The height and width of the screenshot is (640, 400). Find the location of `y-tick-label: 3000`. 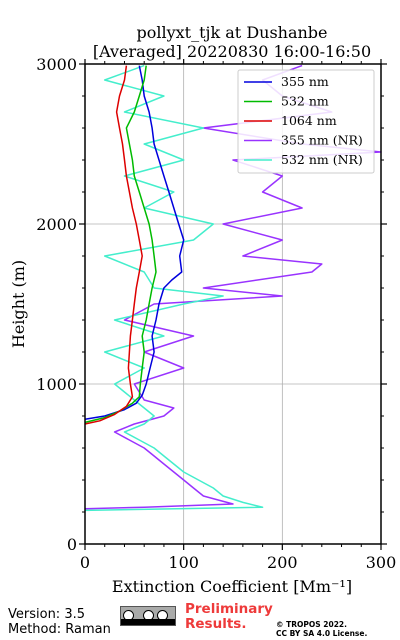

y-tick-label: 3000 is located at coordinates (56, 64).